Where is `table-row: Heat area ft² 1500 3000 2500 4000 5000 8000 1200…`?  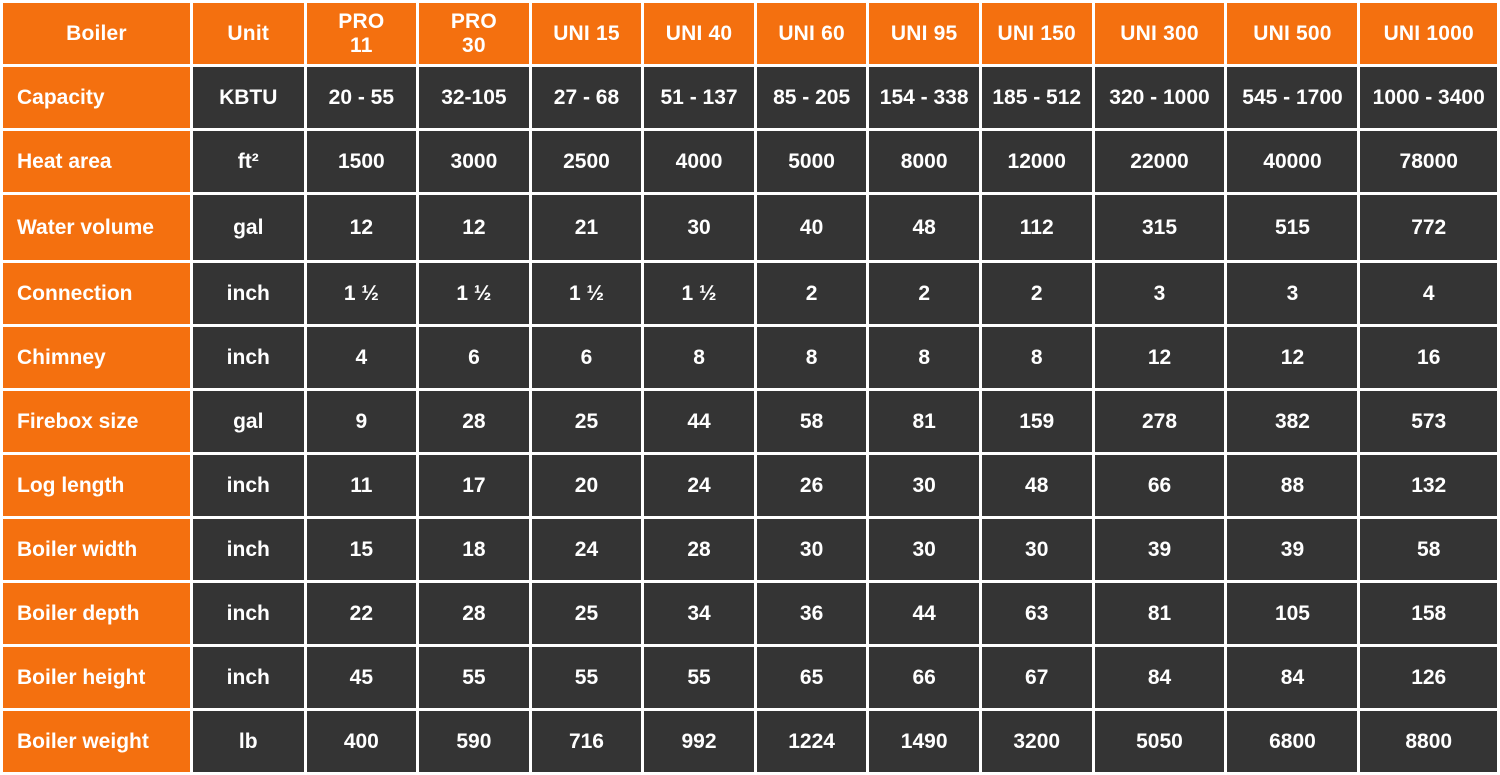 table-row: Heat area ft² 1500 3000 2500 4000 5000 8000 1200… is located at coordinates (750, 161).